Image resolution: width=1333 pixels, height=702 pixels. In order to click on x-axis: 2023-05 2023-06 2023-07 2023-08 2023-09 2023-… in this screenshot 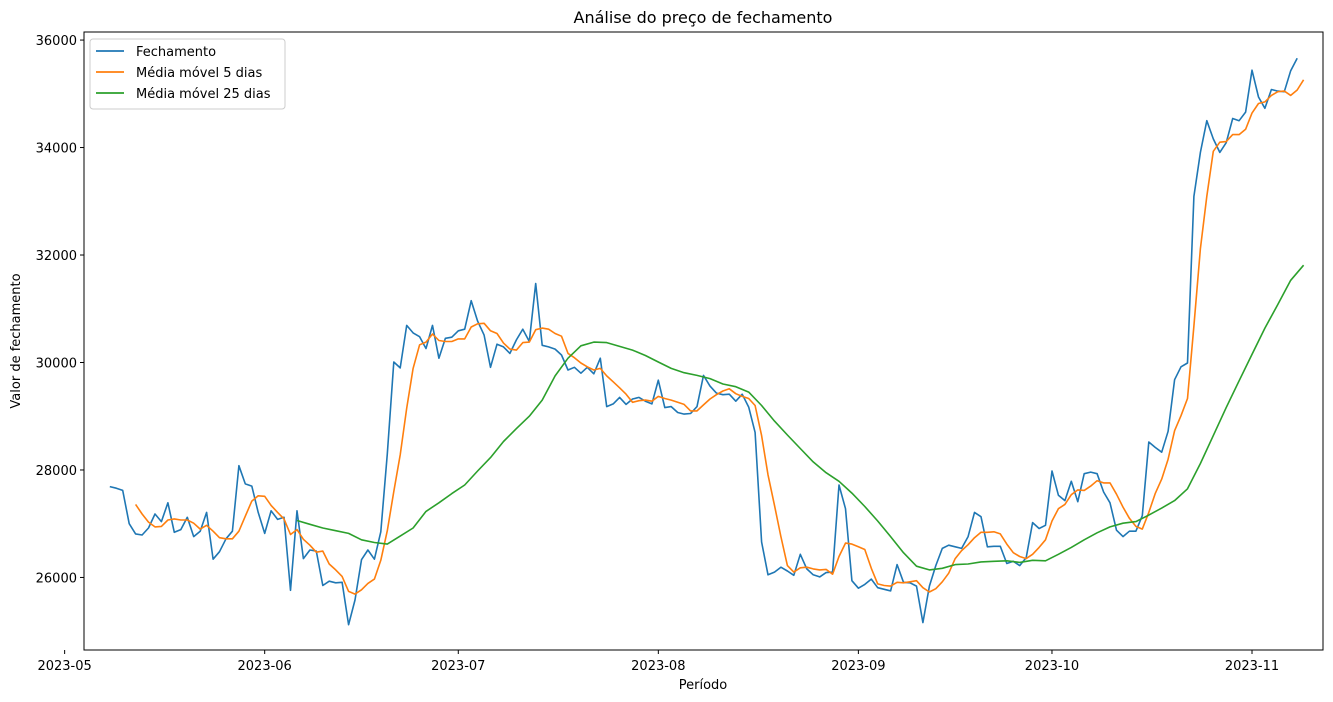, I will do `click(658, 662)`.